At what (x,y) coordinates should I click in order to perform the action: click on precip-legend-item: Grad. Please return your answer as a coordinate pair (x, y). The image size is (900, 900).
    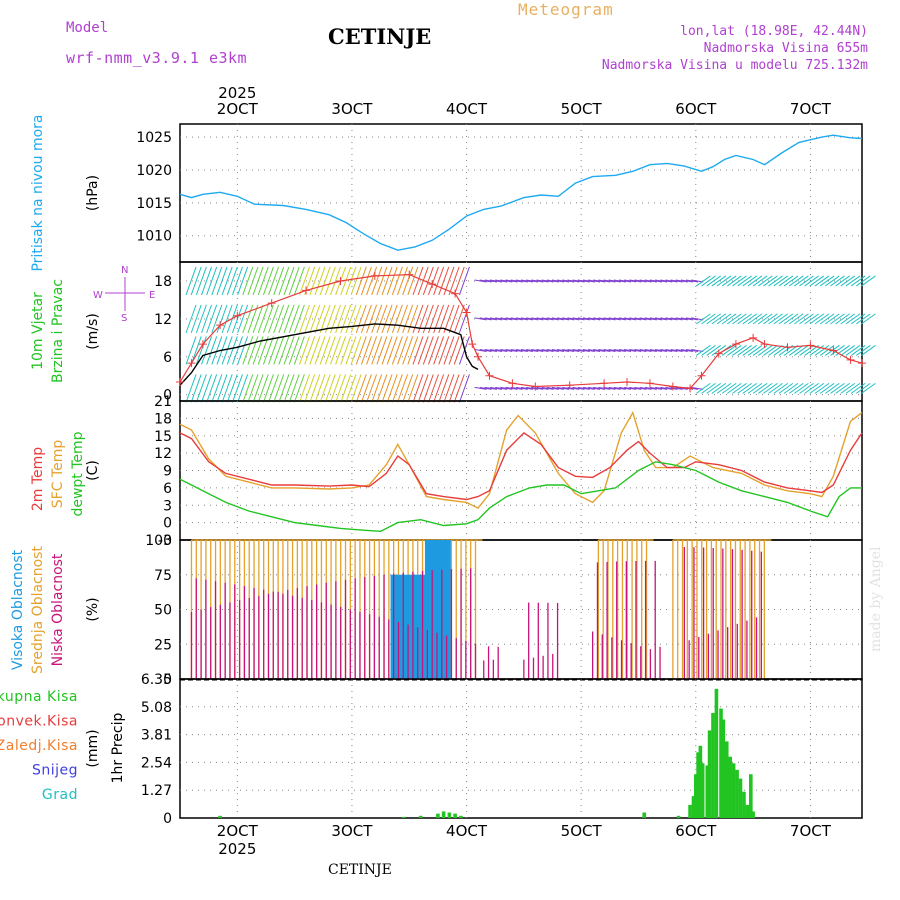
    Looking at the image, I should click on (60, 795).